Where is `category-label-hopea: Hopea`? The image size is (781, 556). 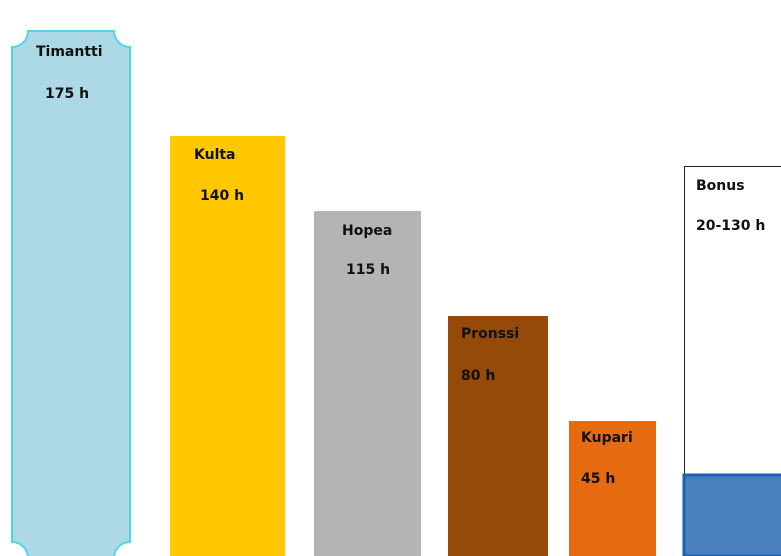 category-label-hopea: Hopea is located at coordinates (367, 231).